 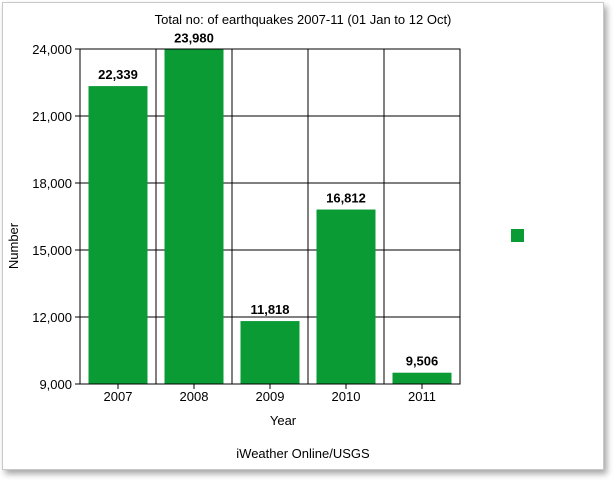 I want to click on x-axis-ticks: 2007 2008 2009 2010 2011, so click(x=270, y=394).